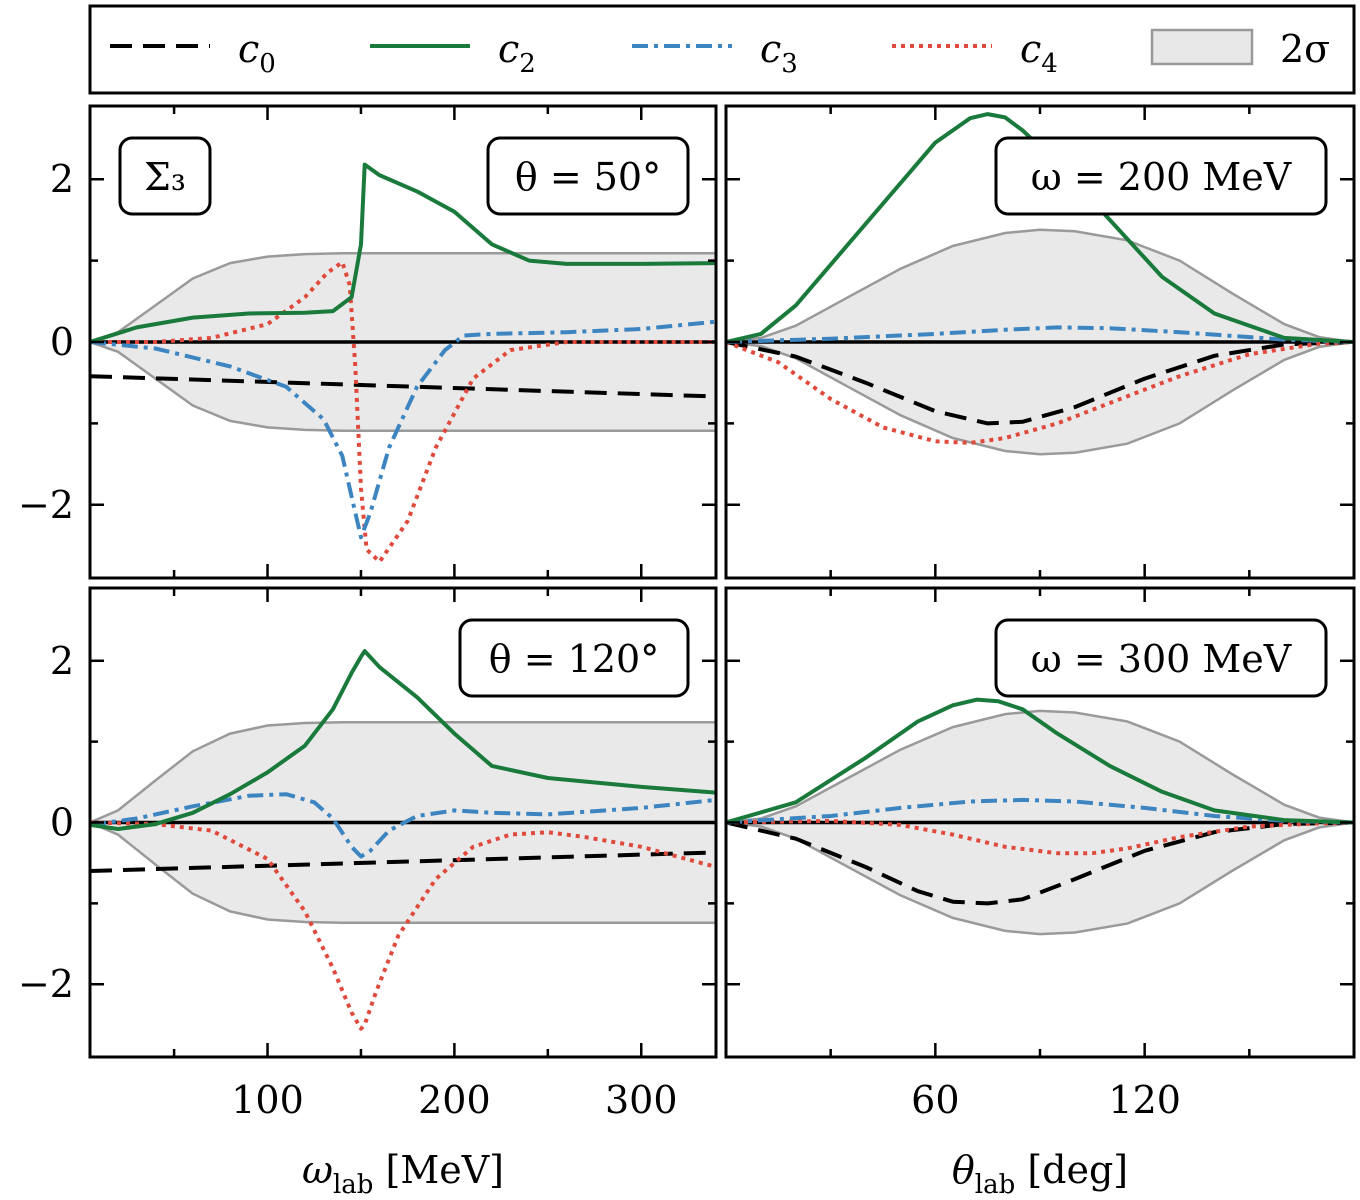 The image size is (1360, 1200). I want to click on annotation-top-left: θ = 50°, so click(588, 177).